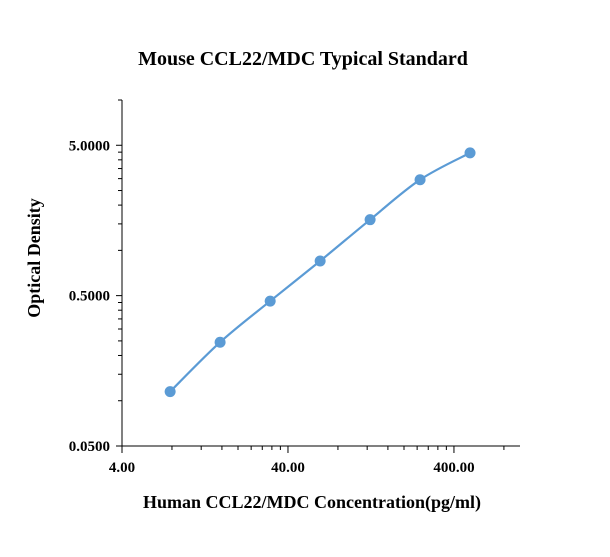  Describe the element at coordinates (89, 447) in the screenshot. I see `y-tick-label-0: 0.0500` at that location.